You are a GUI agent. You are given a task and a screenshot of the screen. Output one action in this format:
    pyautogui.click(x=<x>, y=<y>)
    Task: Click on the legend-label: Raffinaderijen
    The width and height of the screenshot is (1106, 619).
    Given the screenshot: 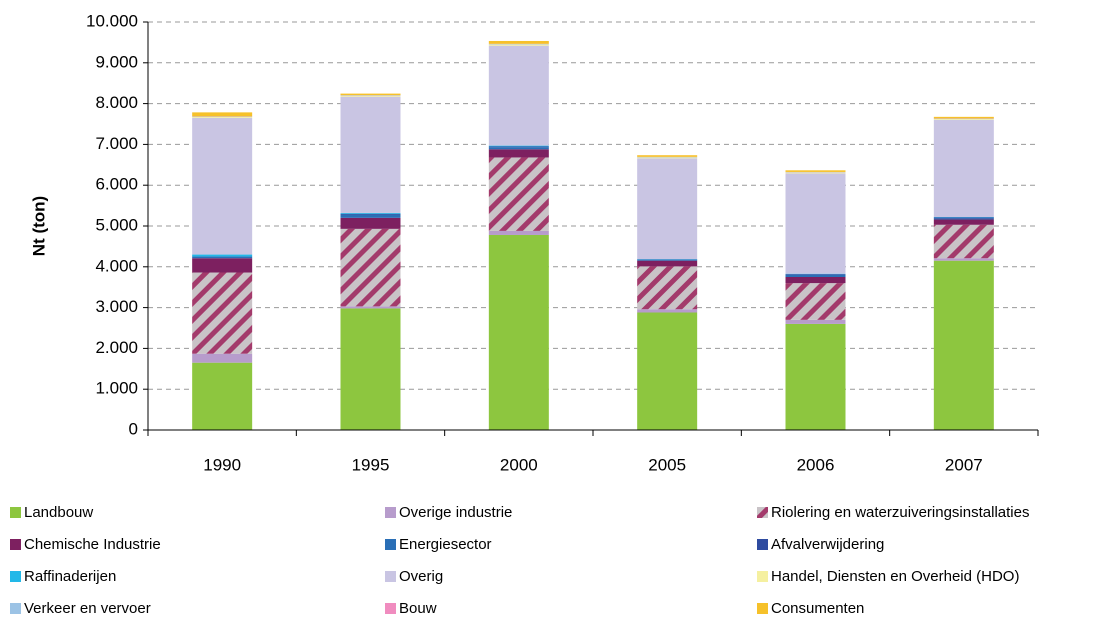 What is the action you would take?
    pyautogui.click(x=70, y=576)
    